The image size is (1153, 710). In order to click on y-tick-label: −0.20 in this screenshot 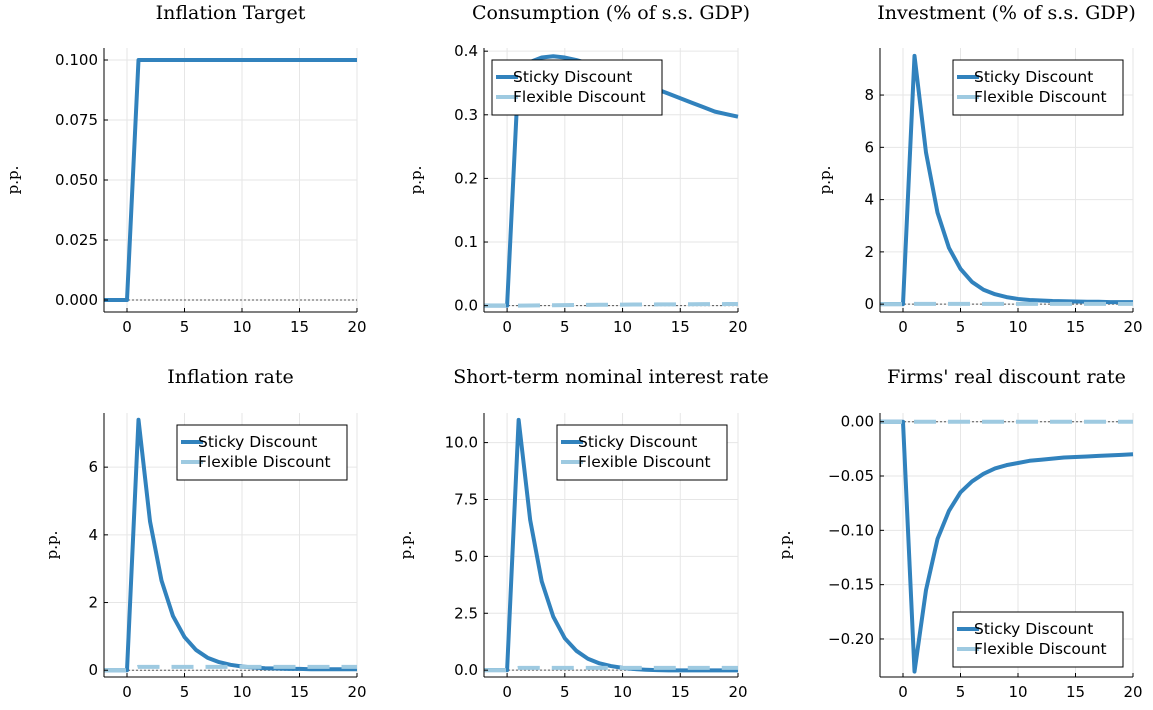, I will do `click(851, 639)`.